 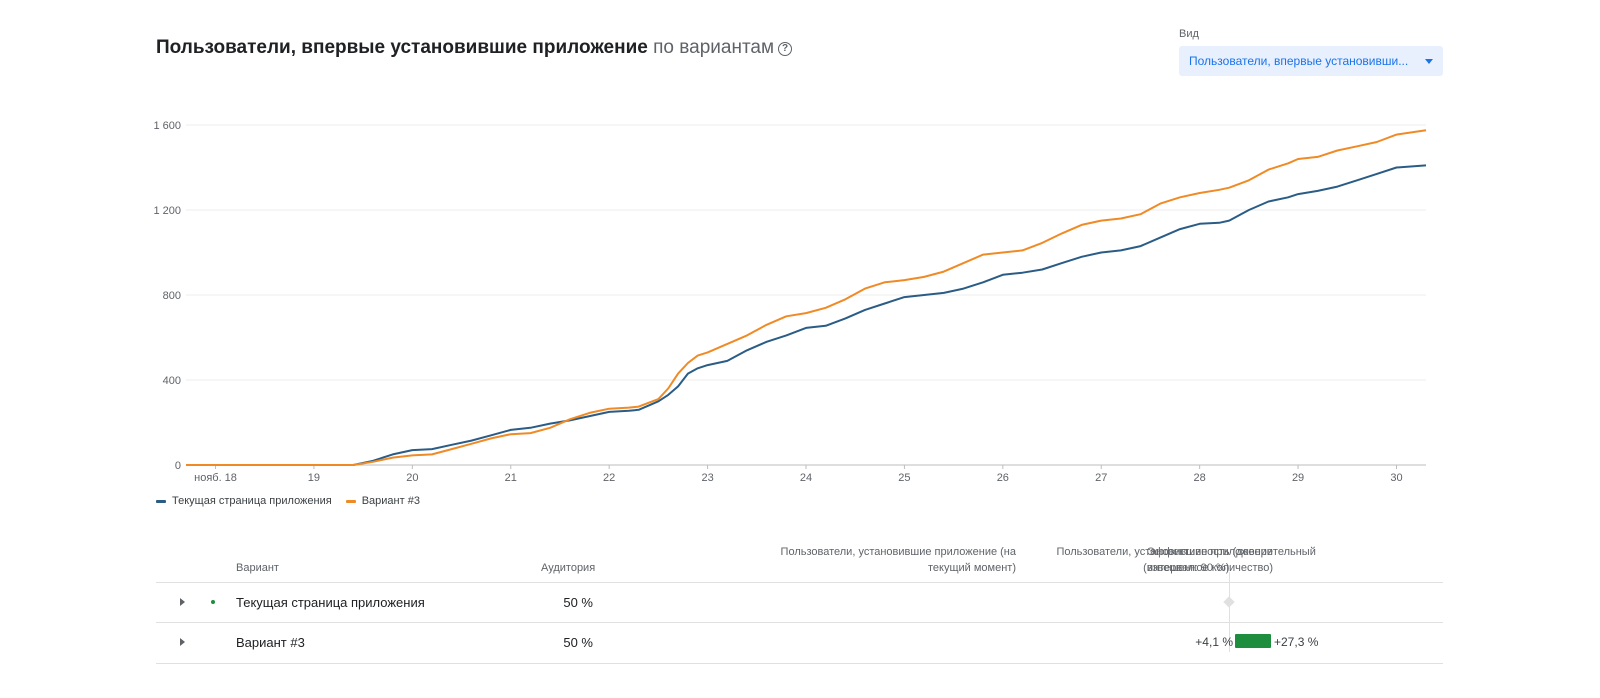 What do you see at coordinates (412, 478) in the screenshot?
I see `x-tick-label: 20` at bounding box center [412, 478].